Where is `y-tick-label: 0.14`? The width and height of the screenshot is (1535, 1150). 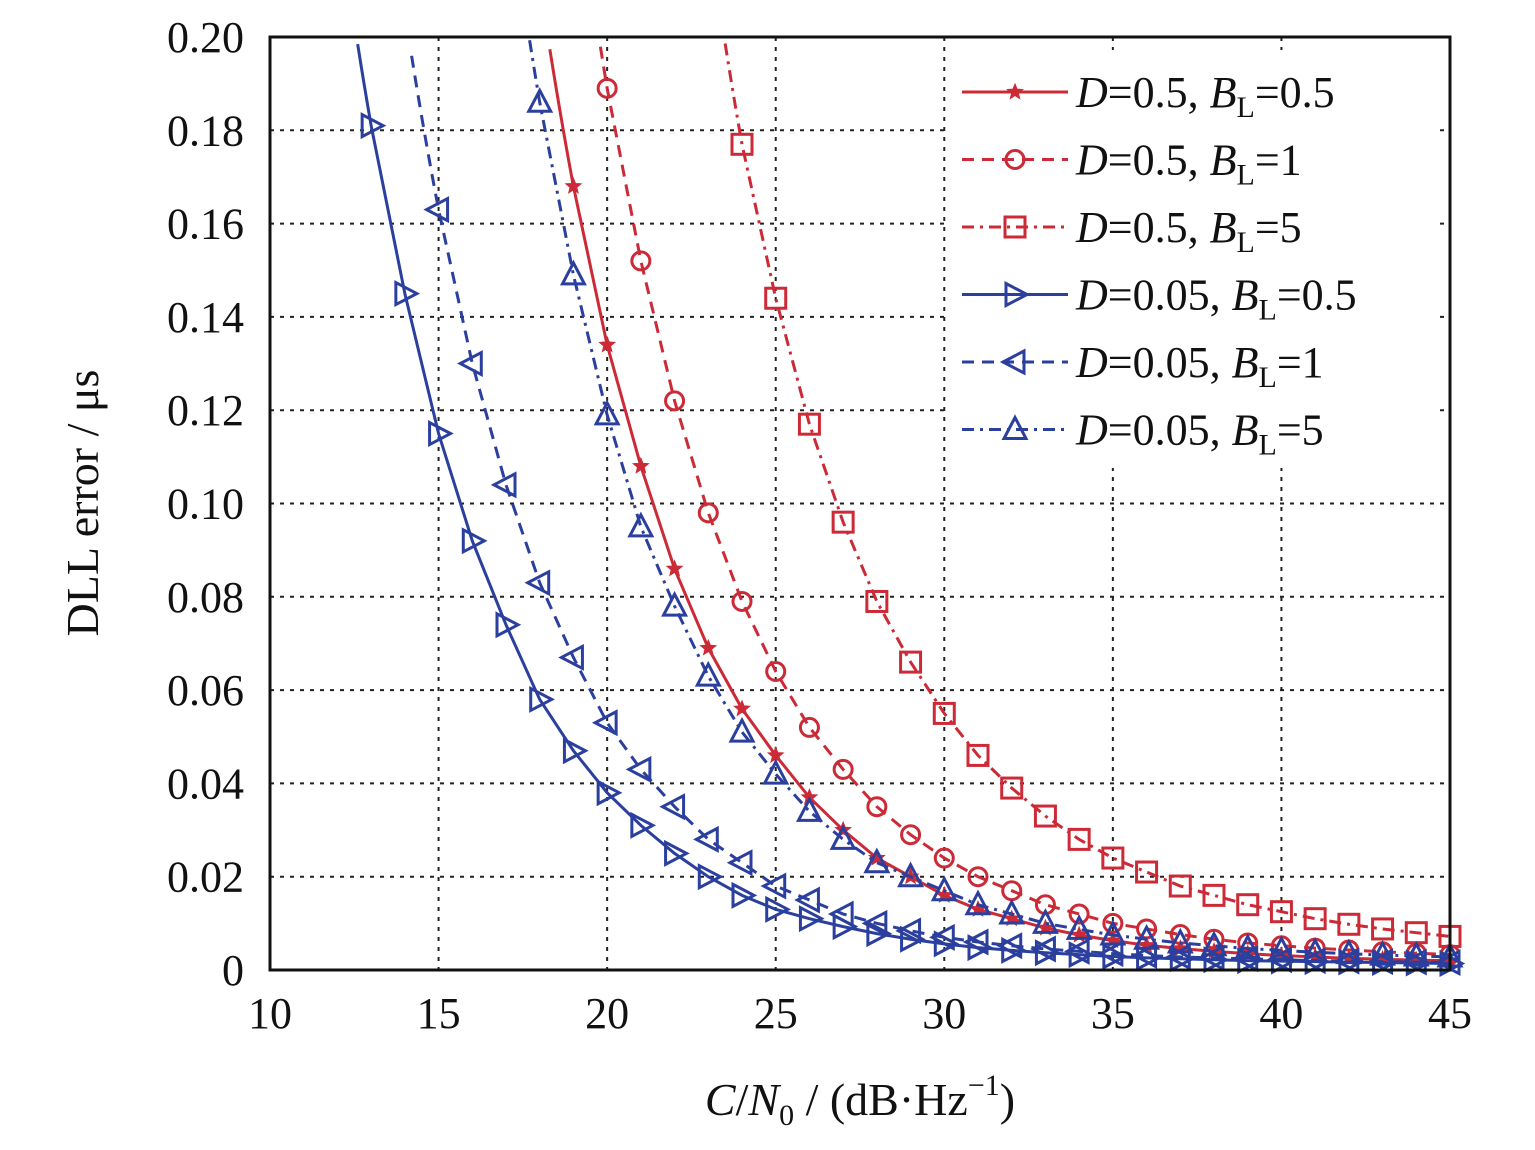 y-tick-label: 0.14 is located at coordinates (205, 317).